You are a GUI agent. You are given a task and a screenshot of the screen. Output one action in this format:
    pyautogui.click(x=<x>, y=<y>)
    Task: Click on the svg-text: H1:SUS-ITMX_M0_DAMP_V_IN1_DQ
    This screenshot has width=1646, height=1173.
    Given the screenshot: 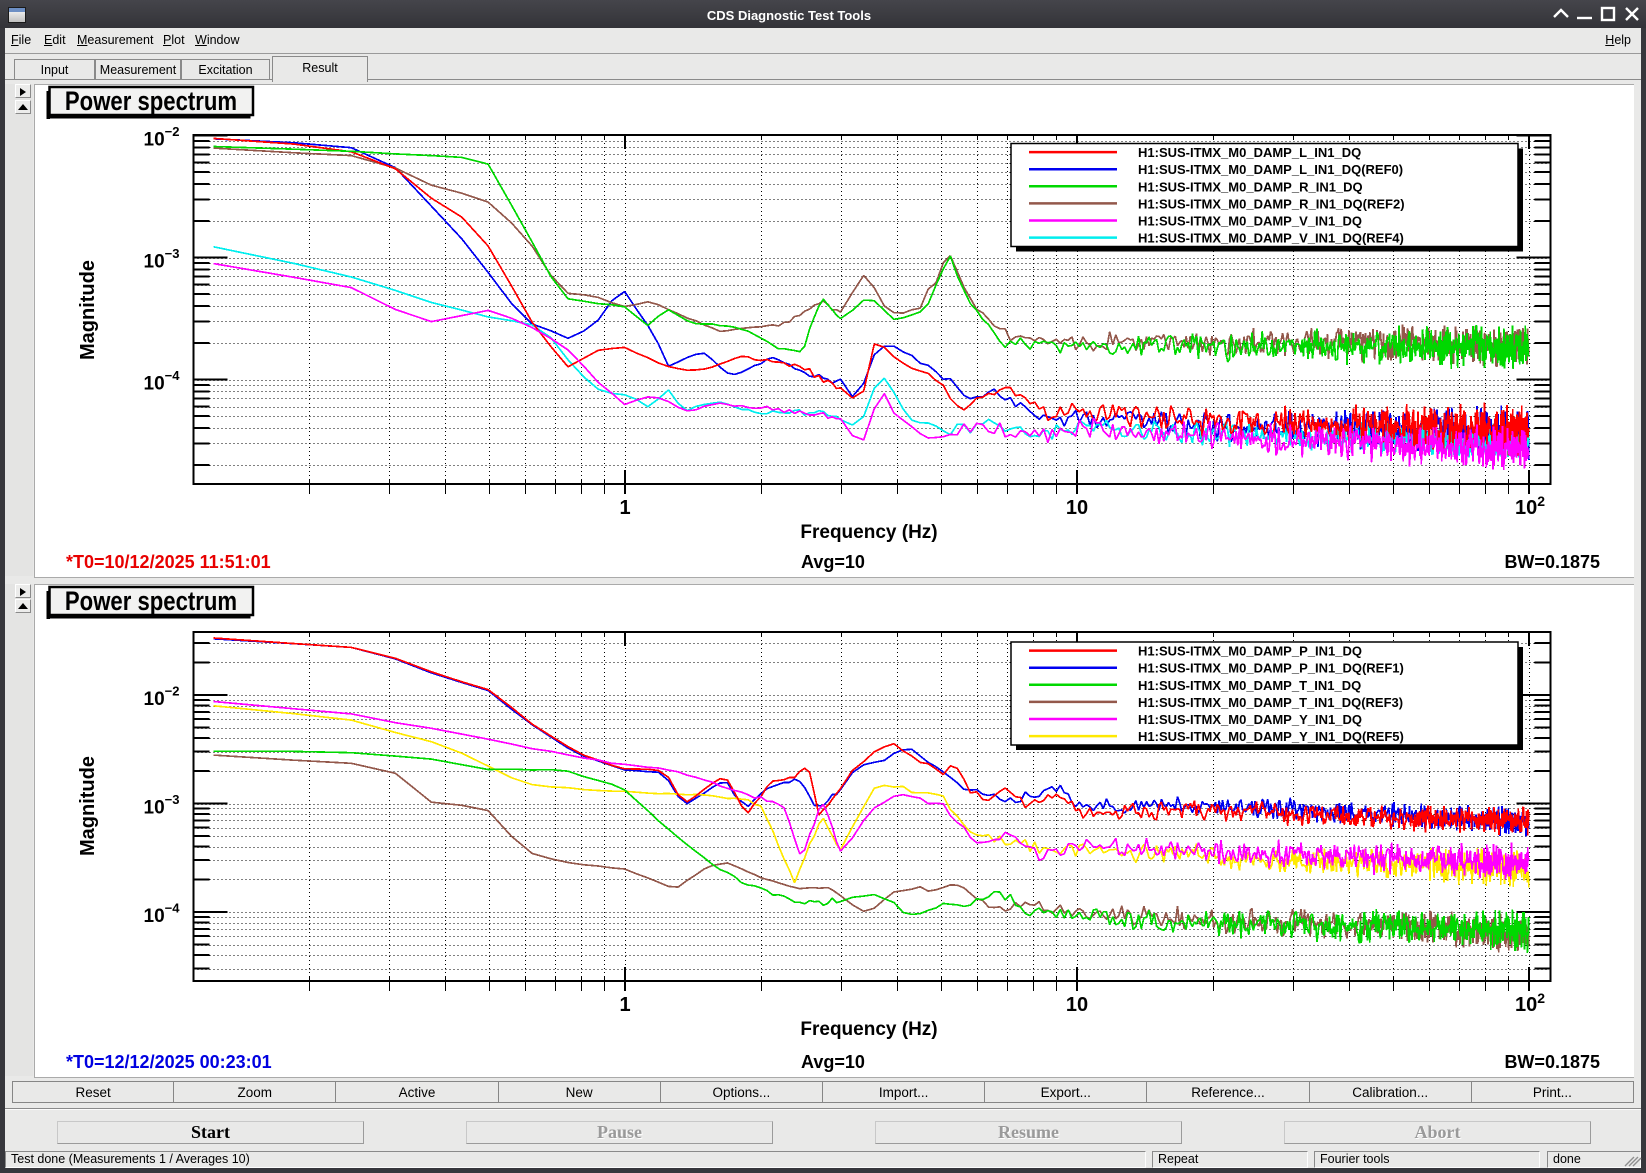 What is the action you would take?
    pyautogui.click(x=1250, y=221)
    